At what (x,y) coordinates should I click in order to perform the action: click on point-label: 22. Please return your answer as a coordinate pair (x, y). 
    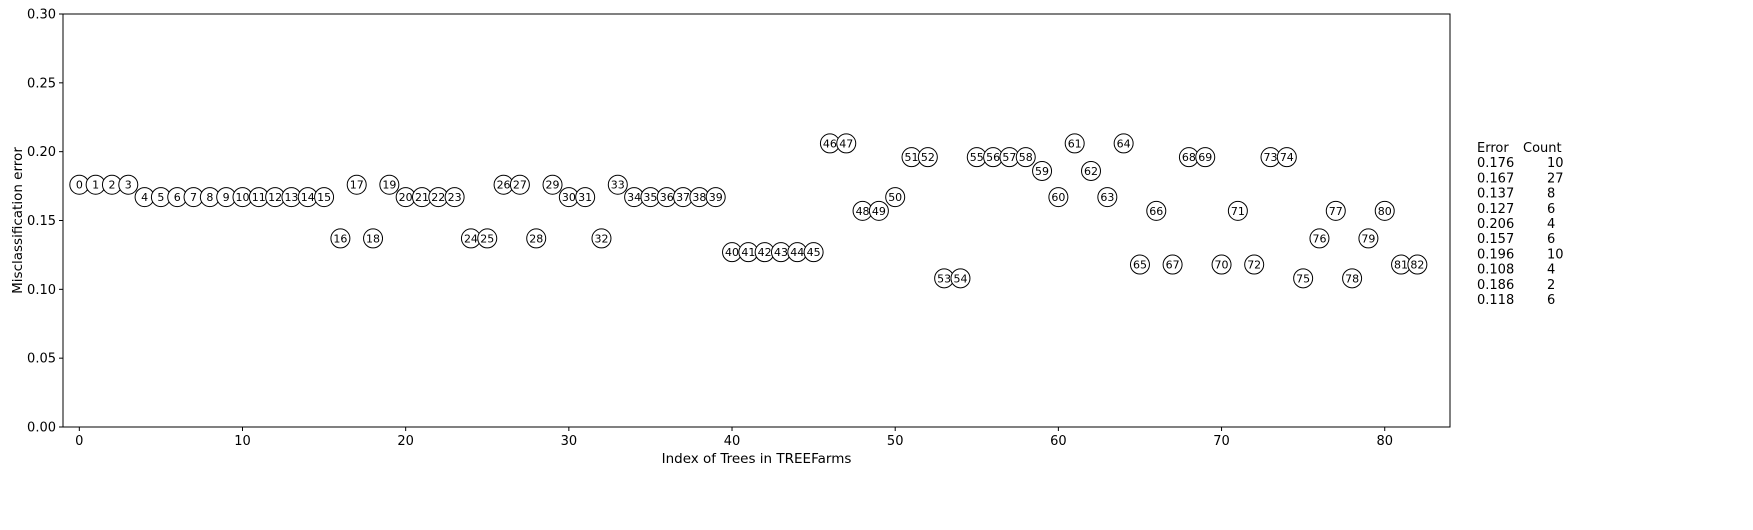
    Looking at the image, I should click on (438, 197).